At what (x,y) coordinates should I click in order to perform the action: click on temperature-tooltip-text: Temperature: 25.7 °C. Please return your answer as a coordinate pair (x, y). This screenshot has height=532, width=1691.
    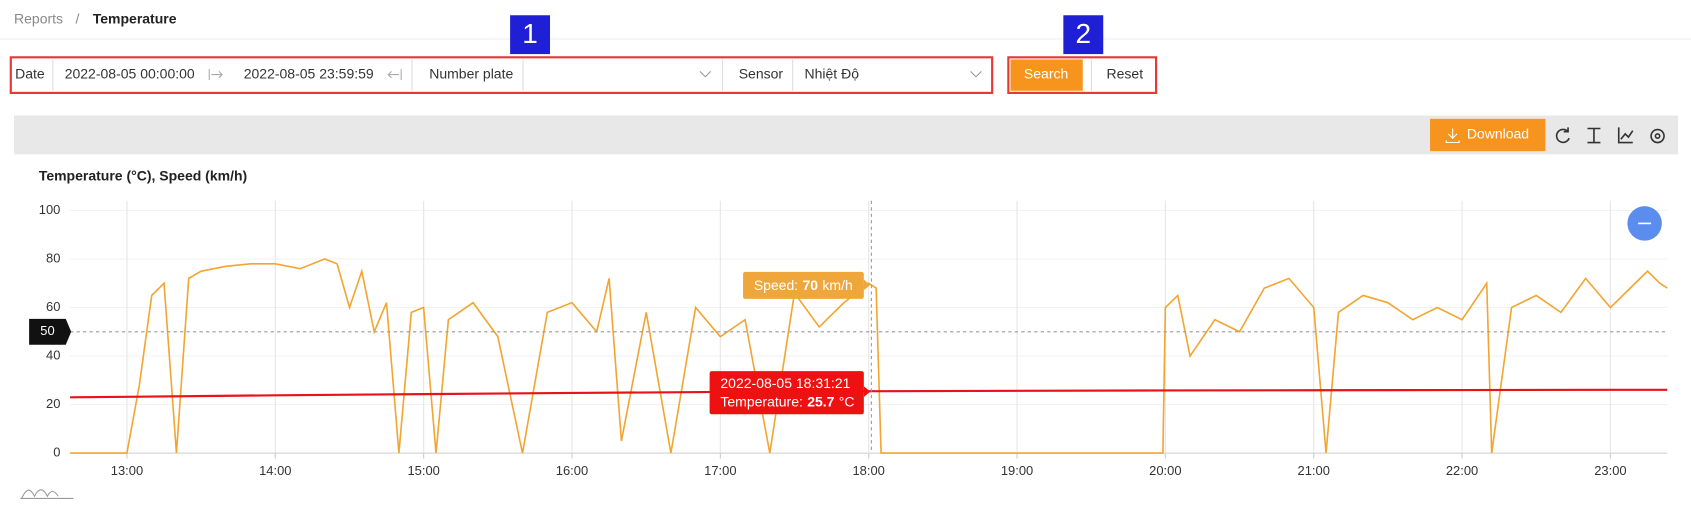
    Looking at the image, I should click on (787, 401).